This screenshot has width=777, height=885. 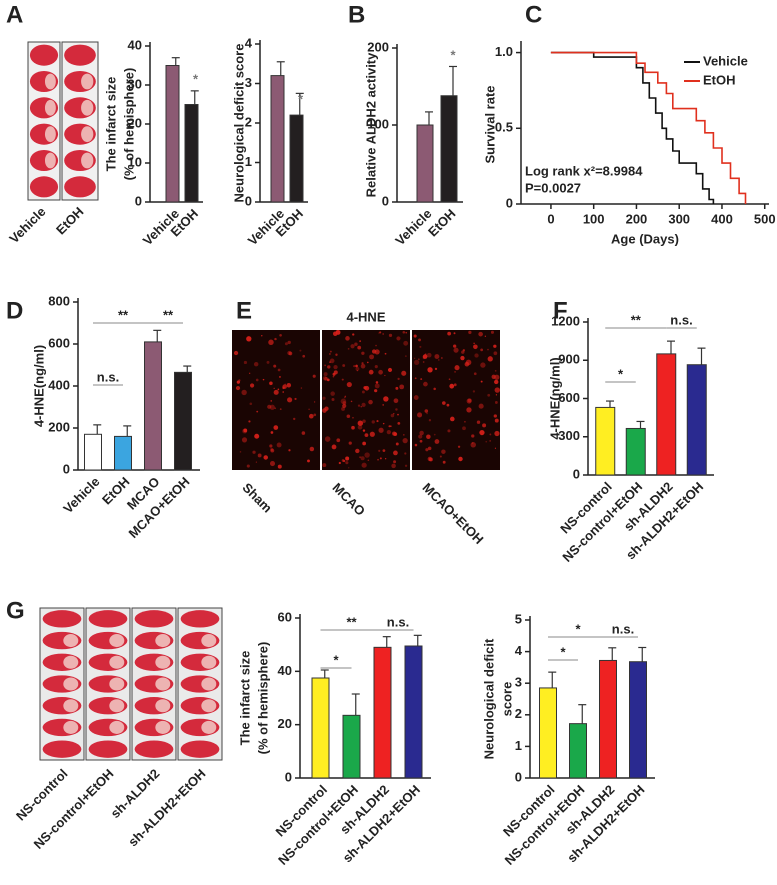 What do you see at coordinates (442, 223) in the screenshot?
I see `x-tick-label: EtOH` at bounding box center [442, 223].